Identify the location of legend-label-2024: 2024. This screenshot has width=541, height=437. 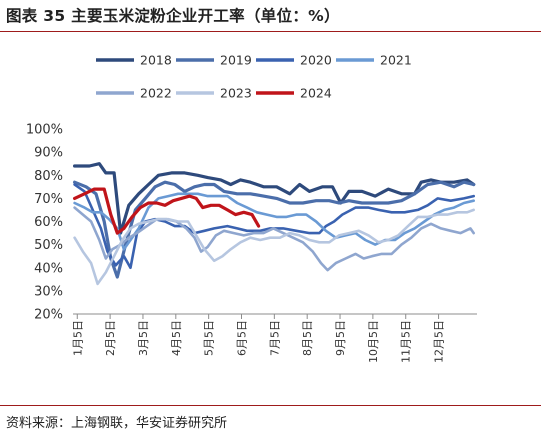
(316, 93).